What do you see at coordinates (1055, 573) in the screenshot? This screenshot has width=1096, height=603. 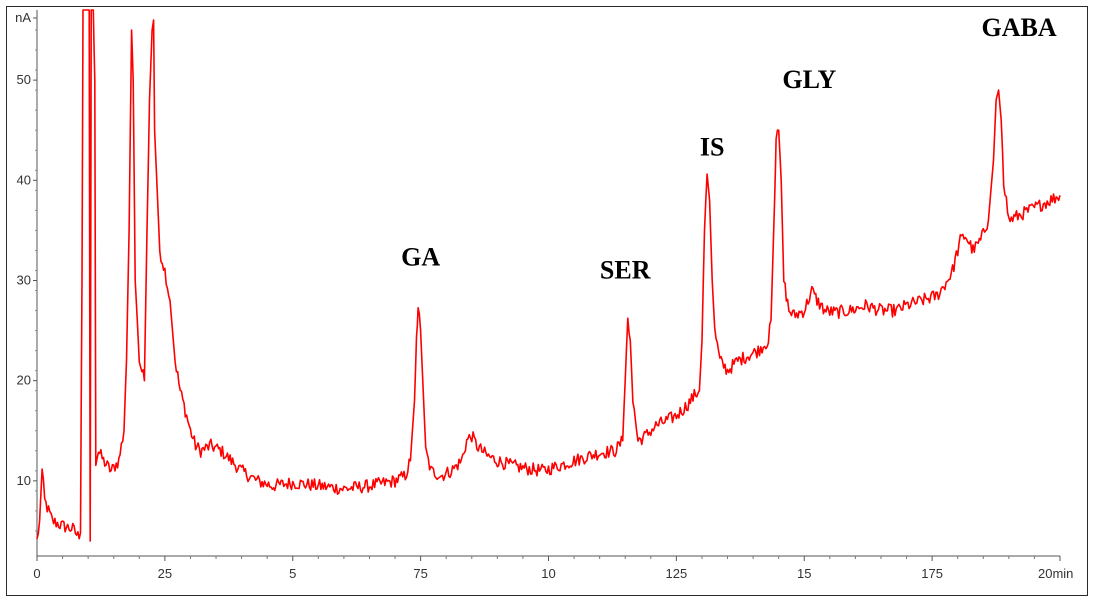 I see `x-tick-label: 20min` at bounding box center [1055, 573].